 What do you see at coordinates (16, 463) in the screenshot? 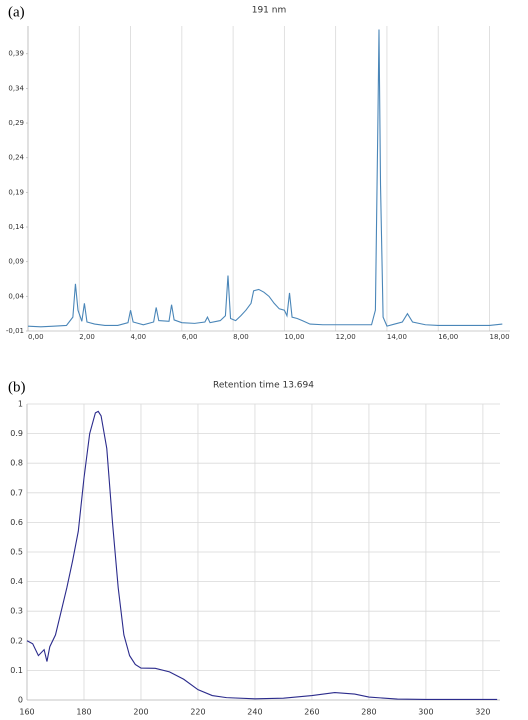
I see `y-tick-label: 0.8` at bounding box center [16, 463].